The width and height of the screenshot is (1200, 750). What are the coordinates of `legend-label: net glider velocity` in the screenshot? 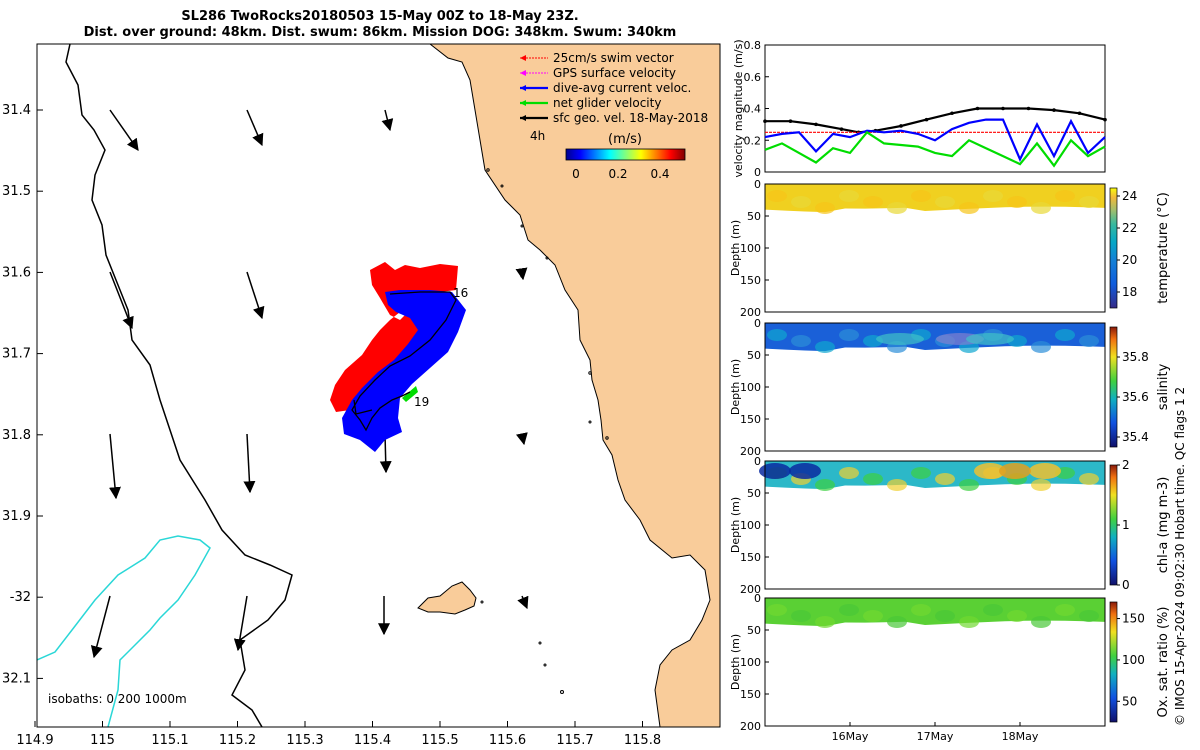 It's located at (607, 103).